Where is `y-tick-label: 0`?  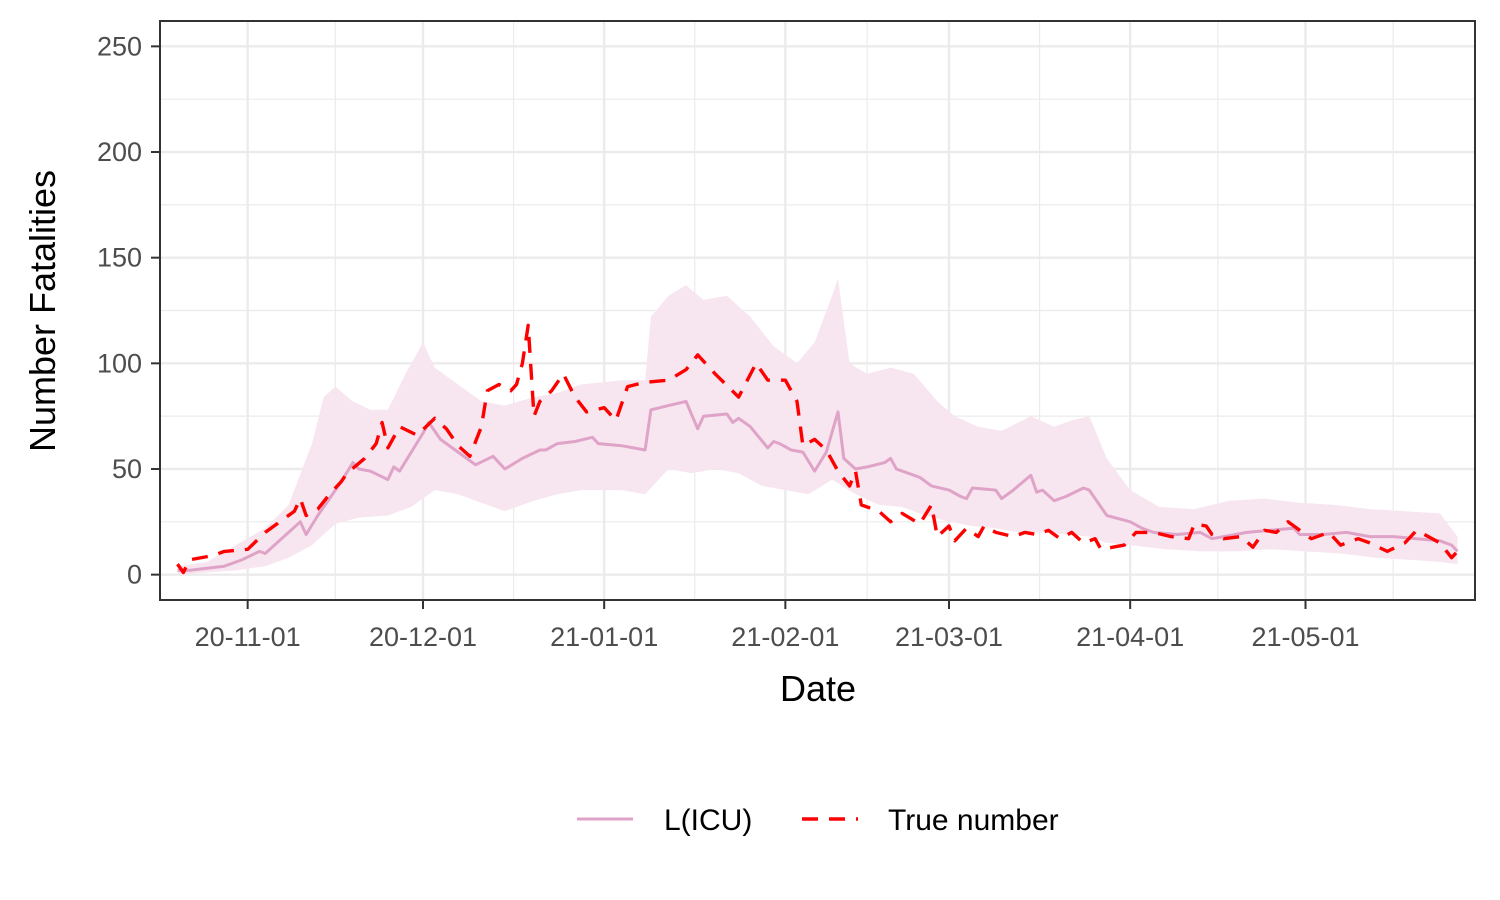
y-tick-label: 0 is located at coordinates (134, 575).